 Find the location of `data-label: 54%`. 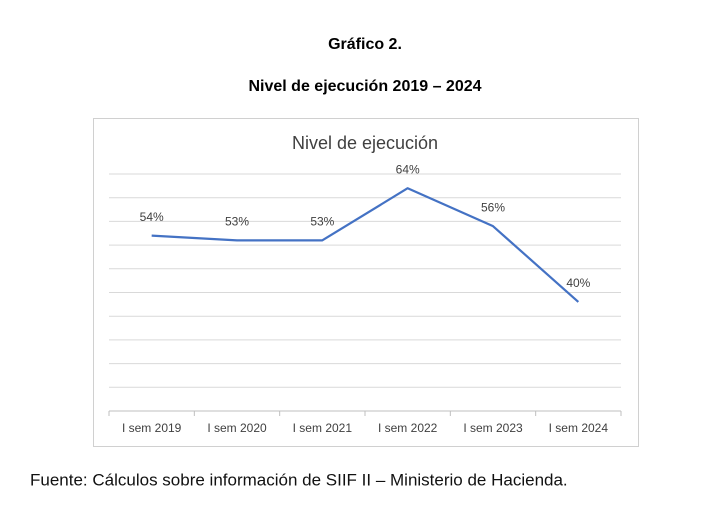

data-label: 54% is located at coordinates (152, 217).